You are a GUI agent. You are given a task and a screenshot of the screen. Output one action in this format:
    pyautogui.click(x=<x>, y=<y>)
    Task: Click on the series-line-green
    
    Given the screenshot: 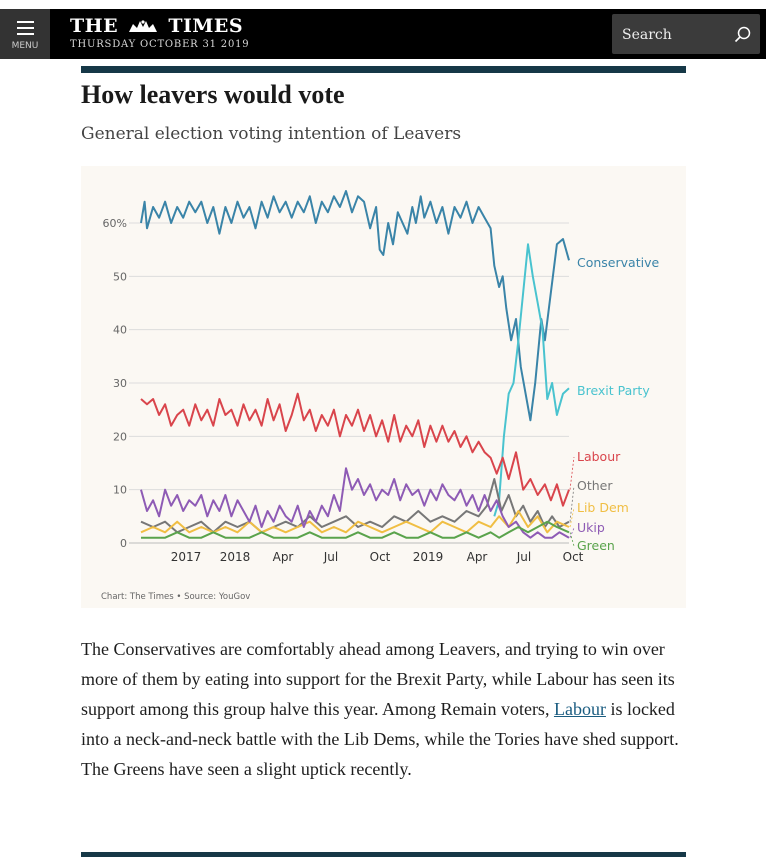 What is the action you would take?
    pyautogui.click(x=355, y=529)
    